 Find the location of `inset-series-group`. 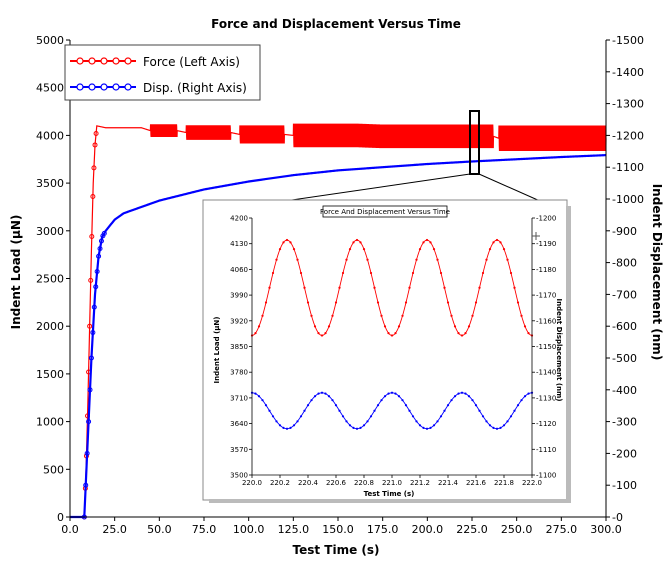

inset-series-group is located at coordinates (392, 334).